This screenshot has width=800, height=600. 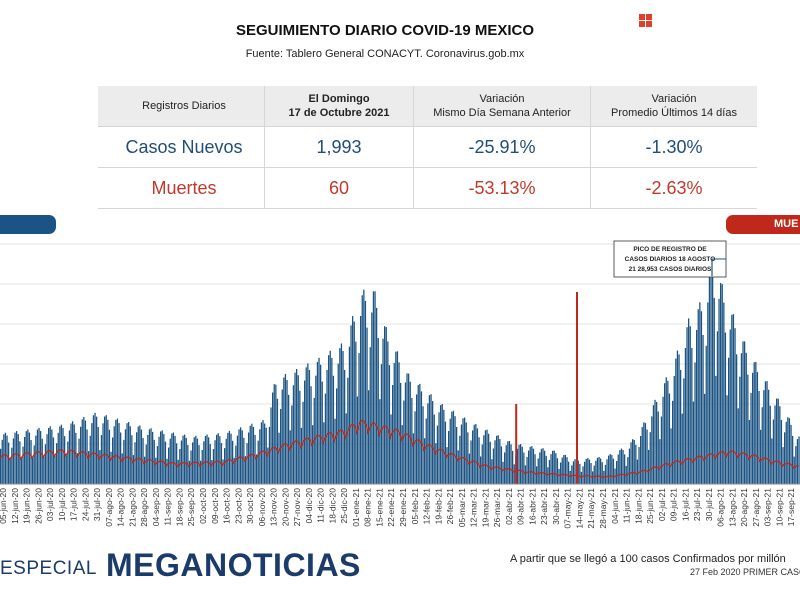 I want to click on x-tick-label: 29-ene-21, so click(x=403, y=507).